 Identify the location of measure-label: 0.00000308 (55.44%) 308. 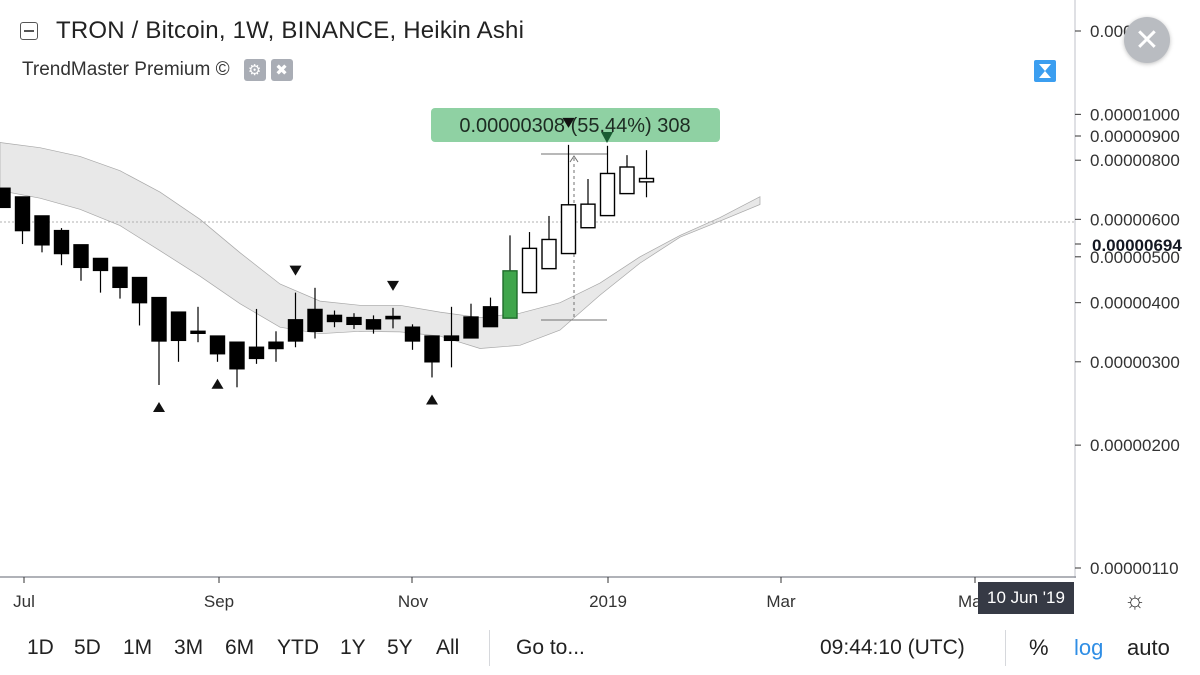
(574, 126).